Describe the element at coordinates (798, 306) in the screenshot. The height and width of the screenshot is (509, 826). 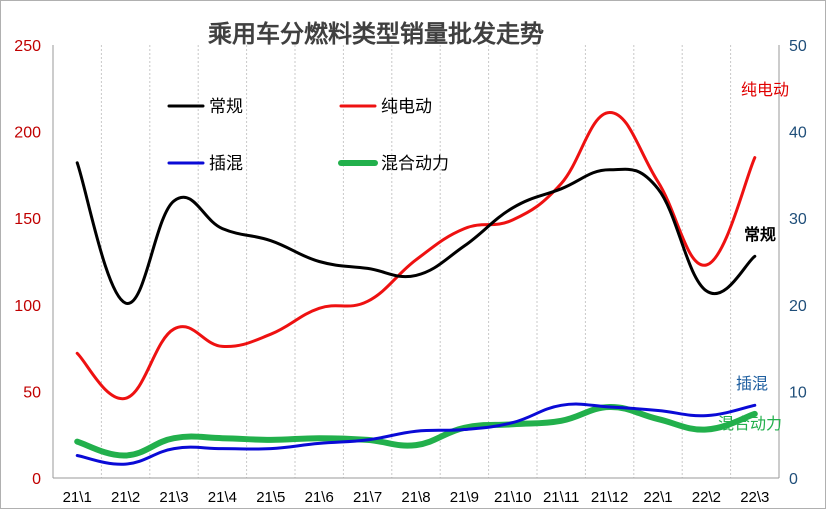
I see `y-right-tick-label: 20` at that location.